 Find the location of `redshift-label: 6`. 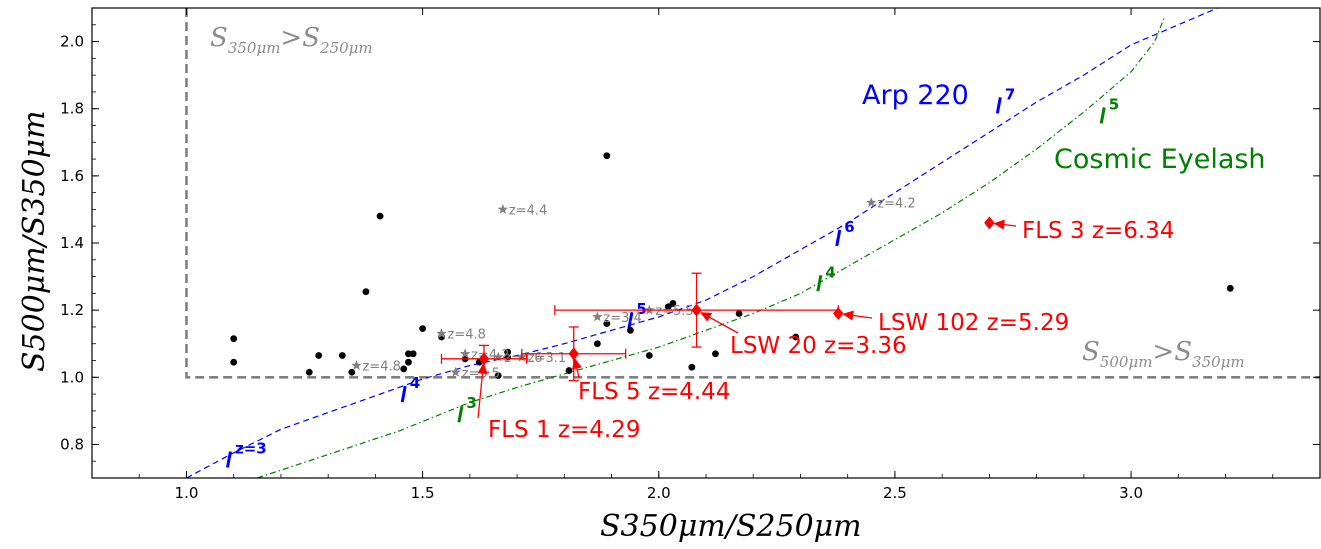

redshift-label: 6 is located at coordinates (849, 227).